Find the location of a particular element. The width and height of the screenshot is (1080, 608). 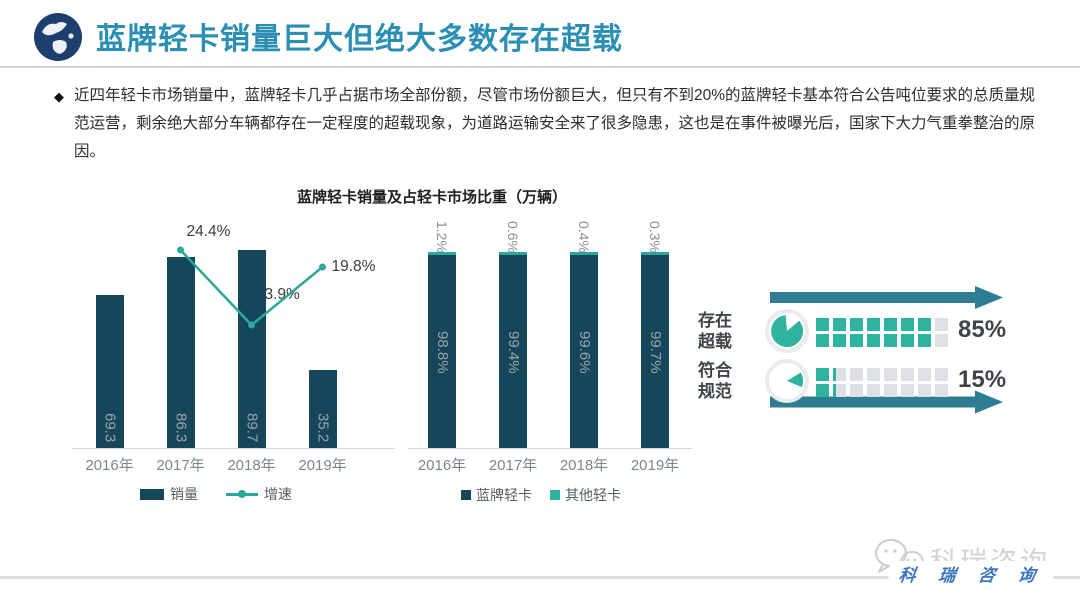

left-chart-axis-line is located at coordinates (233, 448).